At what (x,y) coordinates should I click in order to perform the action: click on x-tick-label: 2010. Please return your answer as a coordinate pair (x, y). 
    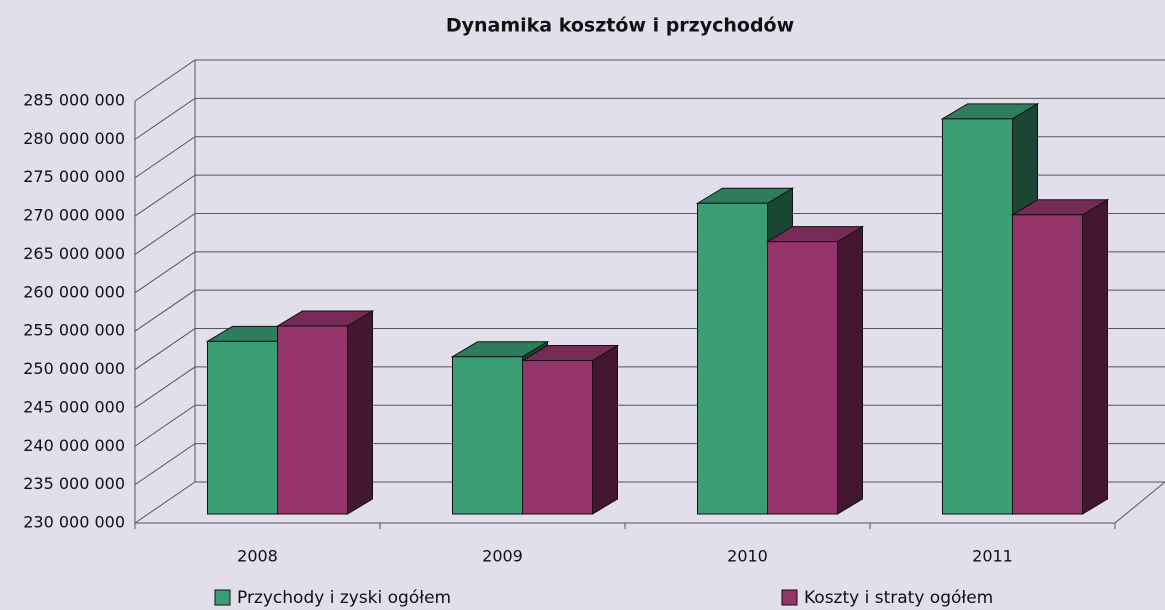
    Looking at the image, I should click on (747, 556).